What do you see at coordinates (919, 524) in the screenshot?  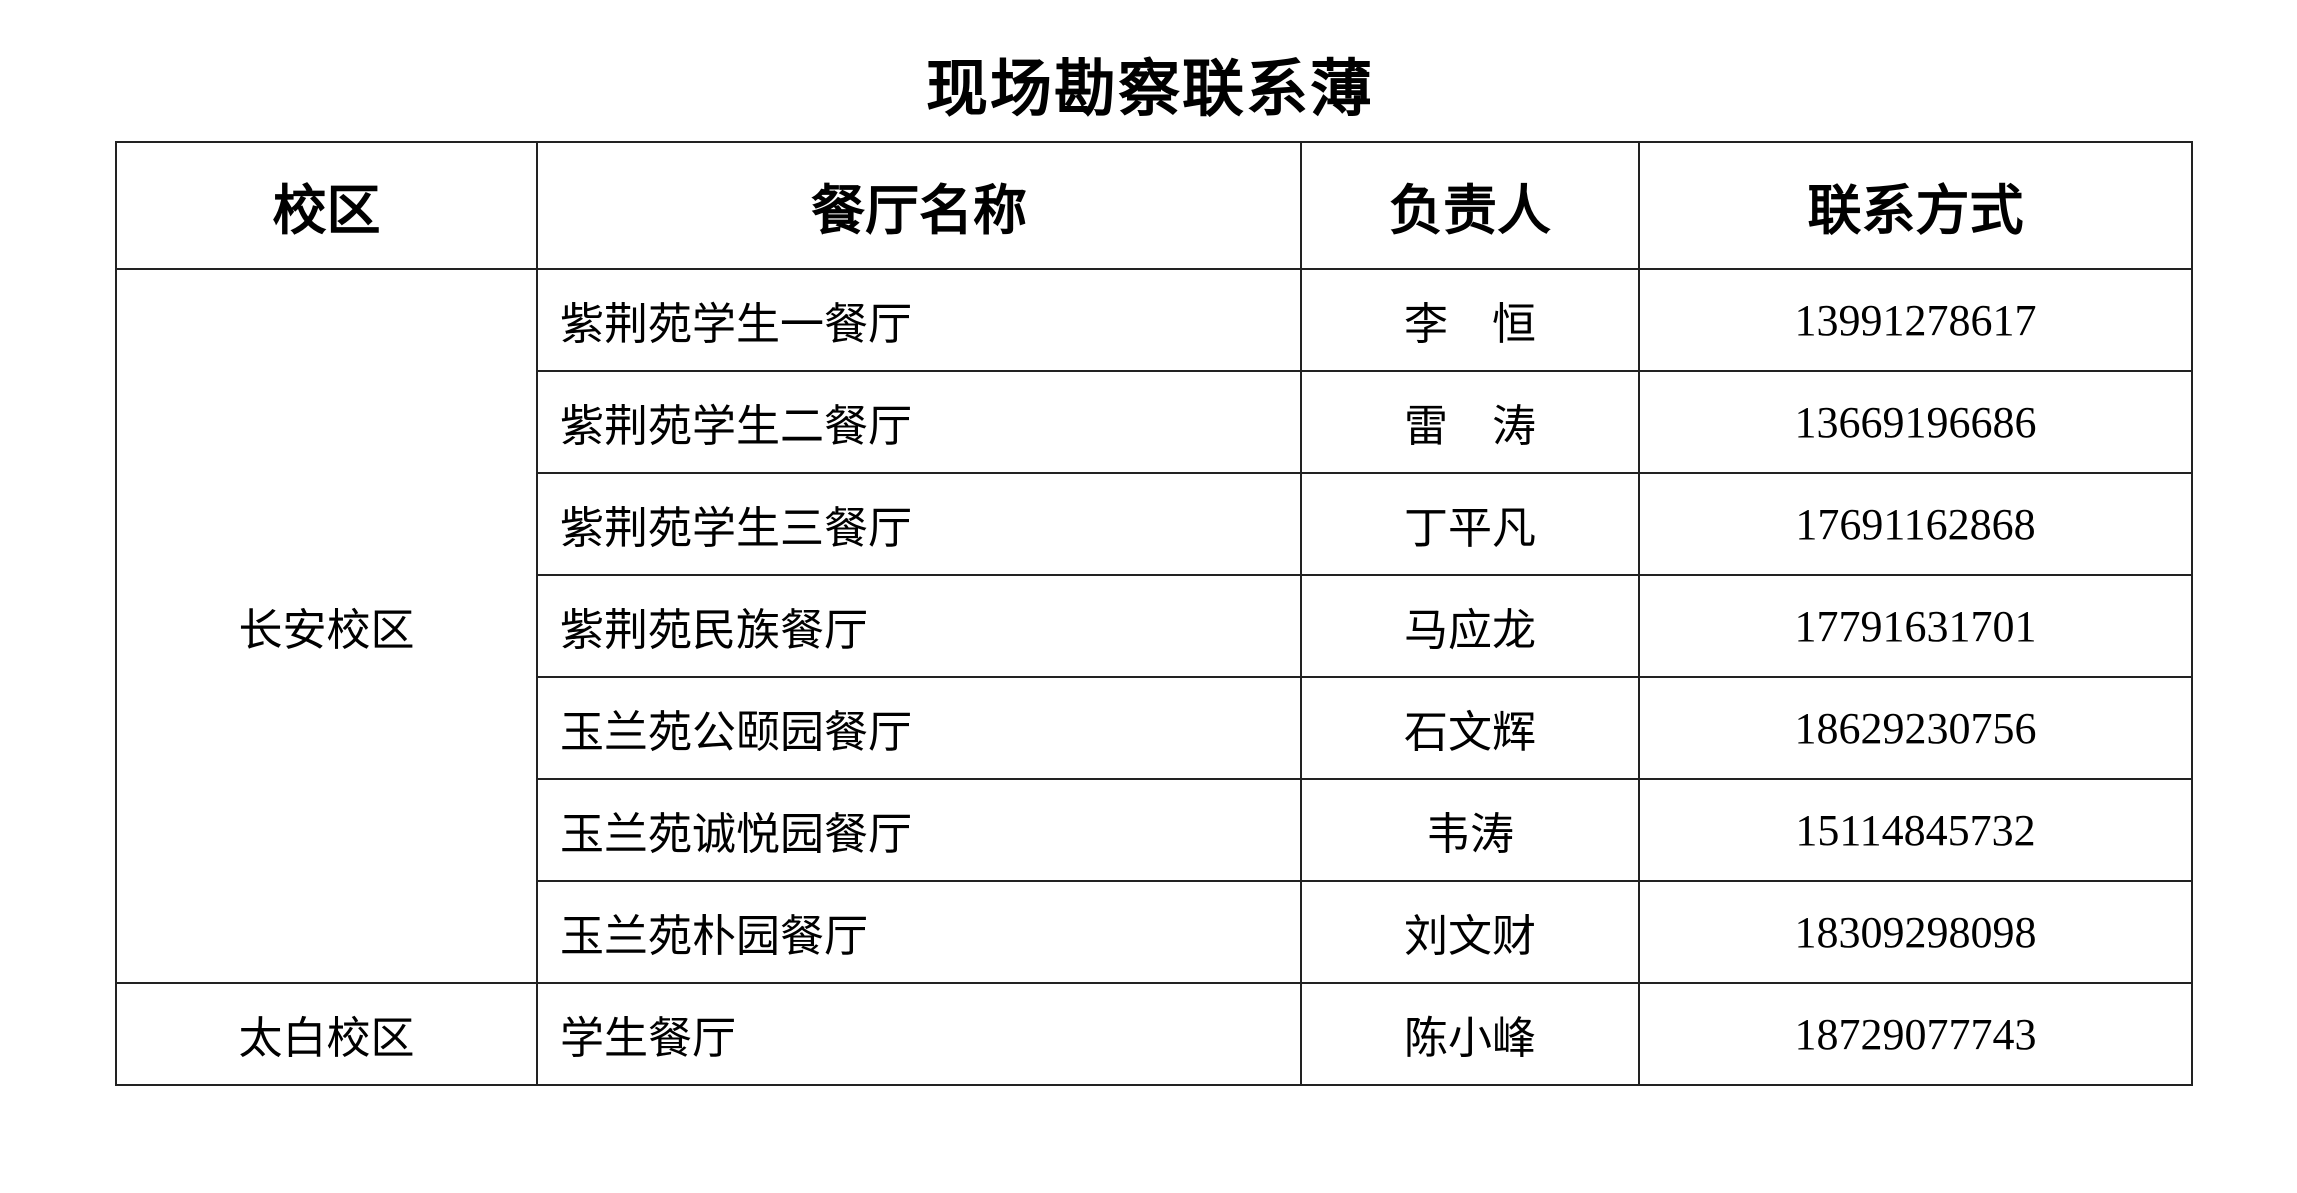 I see `restaurant-cell: 紫荆苑学生三餐厅` at bounding box center [919, 524].